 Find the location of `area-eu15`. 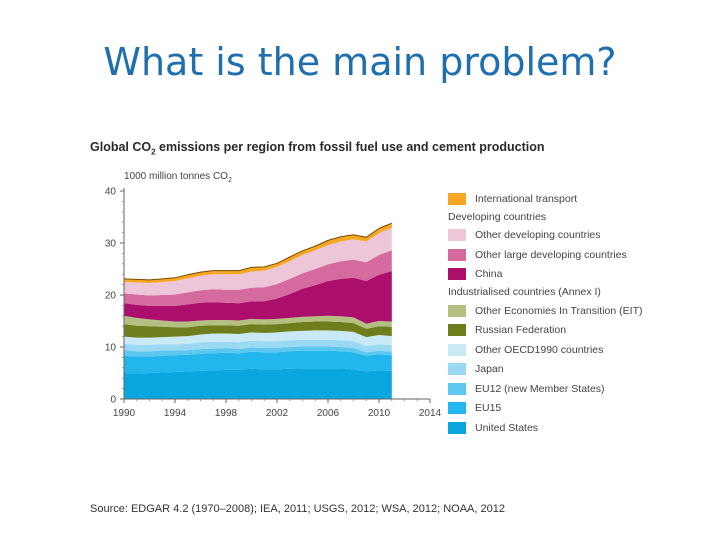

area-eu15 is located at coordinates (258, 362).